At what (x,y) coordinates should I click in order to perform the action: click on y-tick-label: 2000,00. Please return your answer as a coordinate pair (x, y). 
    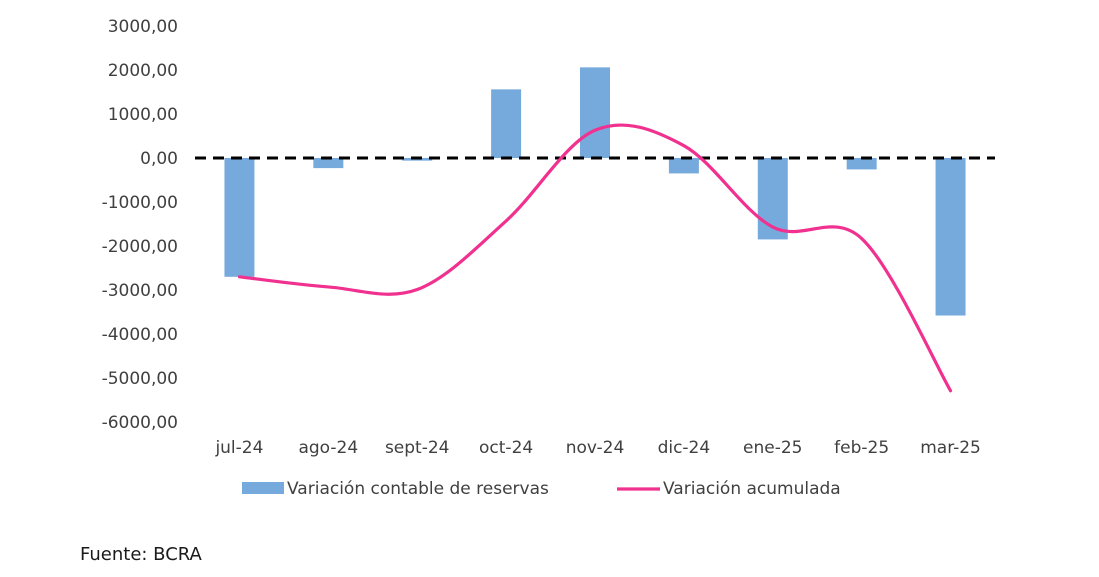
    Looking at the image, I should click on (143, 71).